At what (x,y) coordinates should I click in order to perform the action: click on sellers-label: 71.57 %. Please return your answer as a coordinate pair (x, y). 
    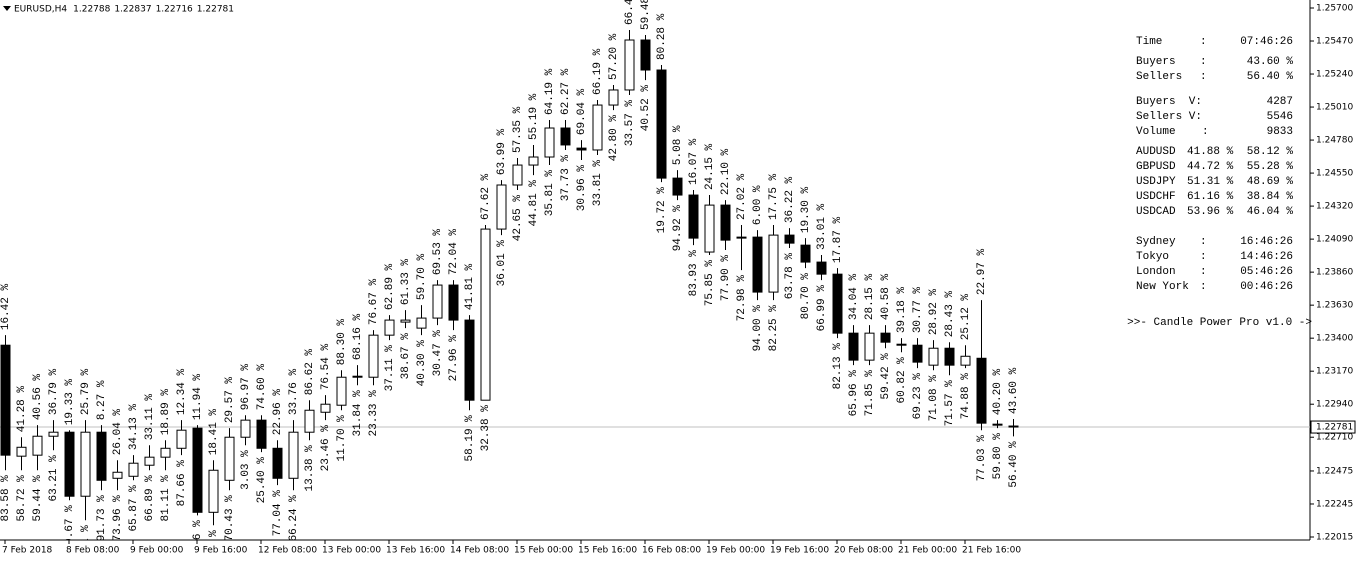
    Looking at the image, I should click on (950, 403).